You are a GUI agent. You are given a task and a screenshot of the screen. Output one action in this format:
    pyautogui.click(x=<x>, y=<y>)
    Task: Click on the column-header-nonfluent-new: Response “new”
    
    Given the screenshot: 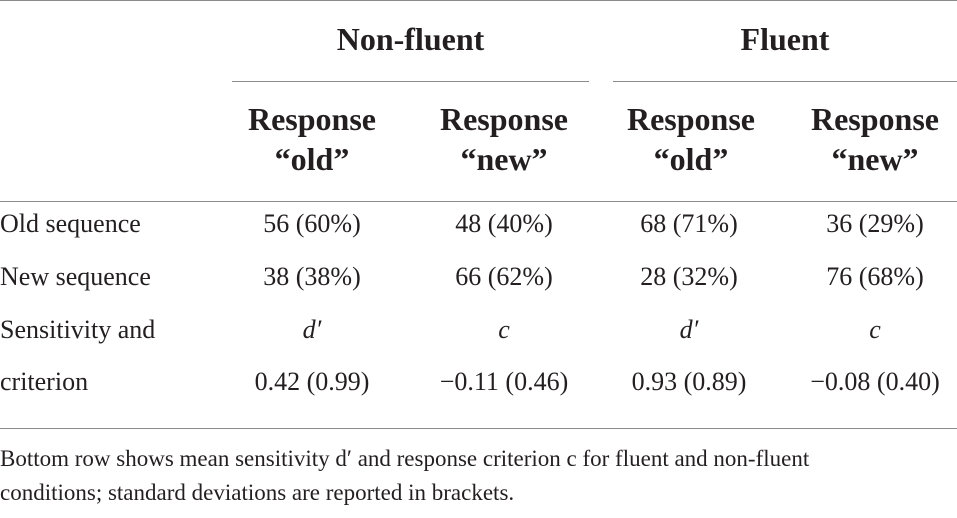 What is the action you would take?
    pyautogui.click(x=504, y=139)
    